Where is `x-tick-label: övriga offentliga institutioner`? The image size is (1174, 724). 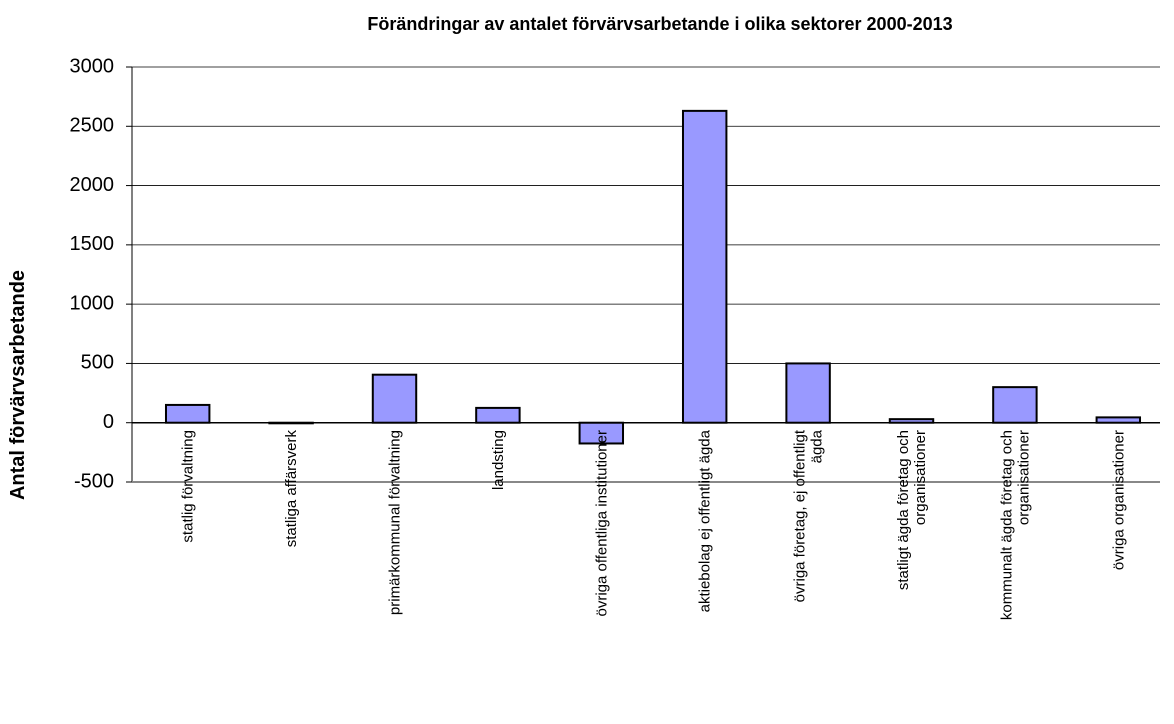
x-tick-label: övriga offentliga institutioner is located at coordinates (601, 523).